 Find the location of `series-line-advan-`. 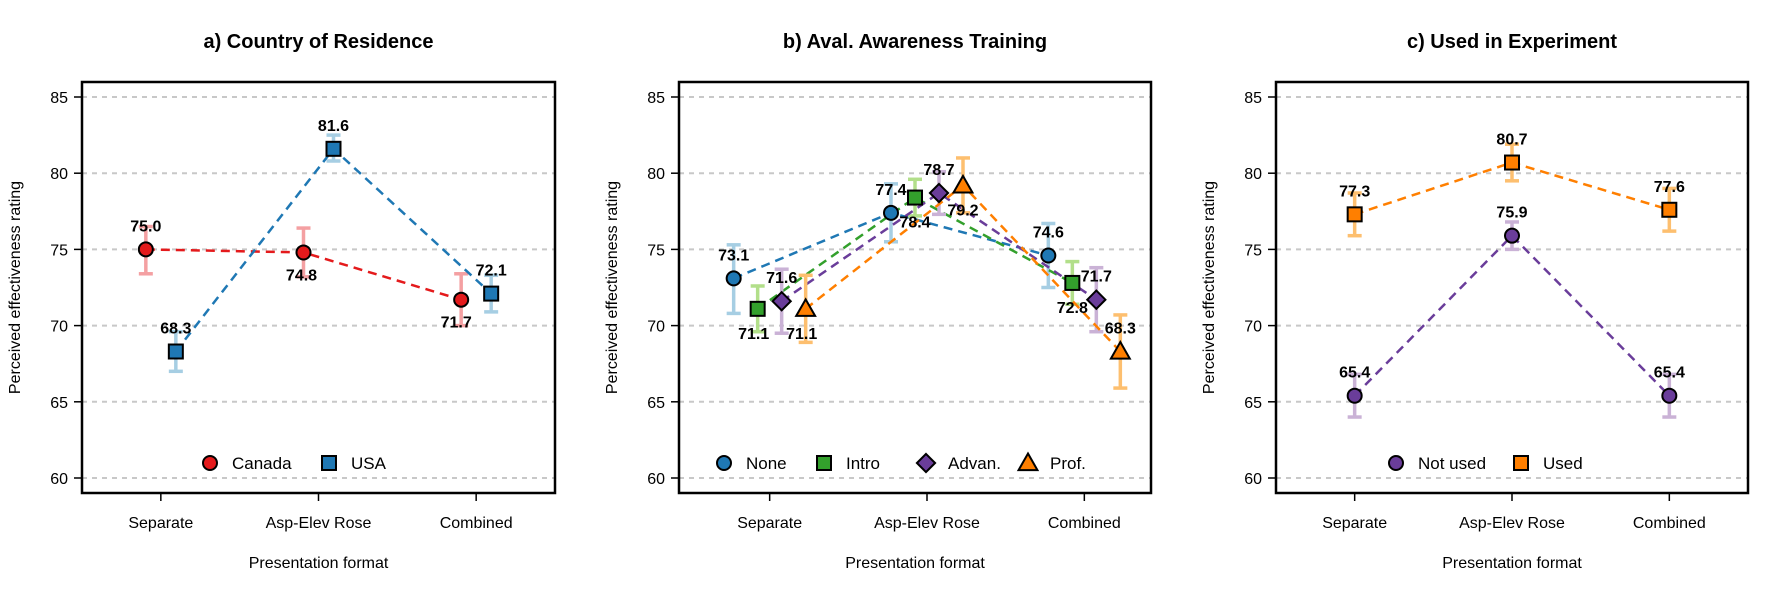

series-line-advan- is located at coordinates (939, 247).